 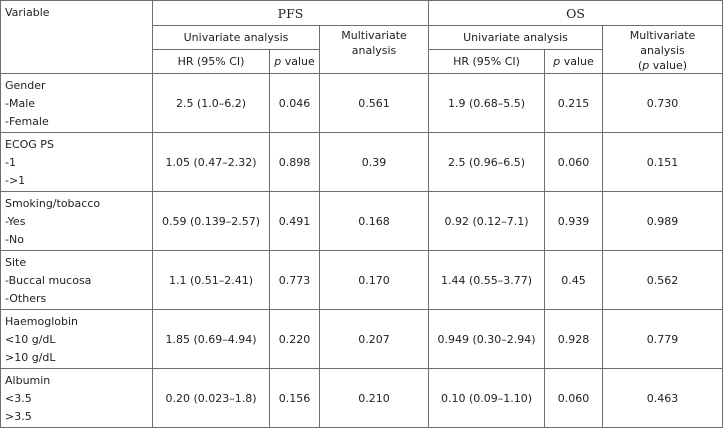 What do you see at coordinates (662, 221) in the screenshot?
I see `os-multivariate-cell: 0.989` at bounding box center [662, 221].